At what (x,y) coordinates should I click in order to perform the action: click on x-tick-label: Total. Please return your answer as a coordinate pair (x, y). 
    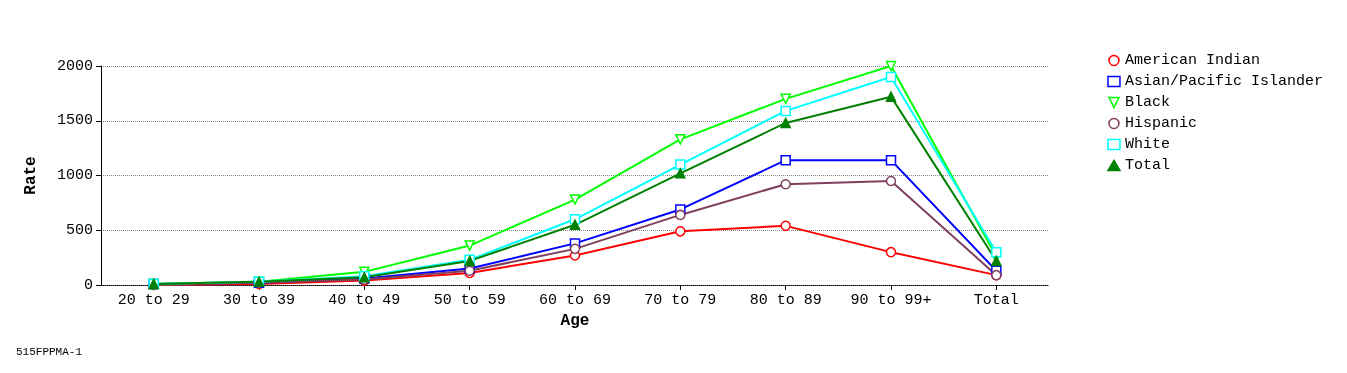
    Looking at the image, I should click on (996, 300).